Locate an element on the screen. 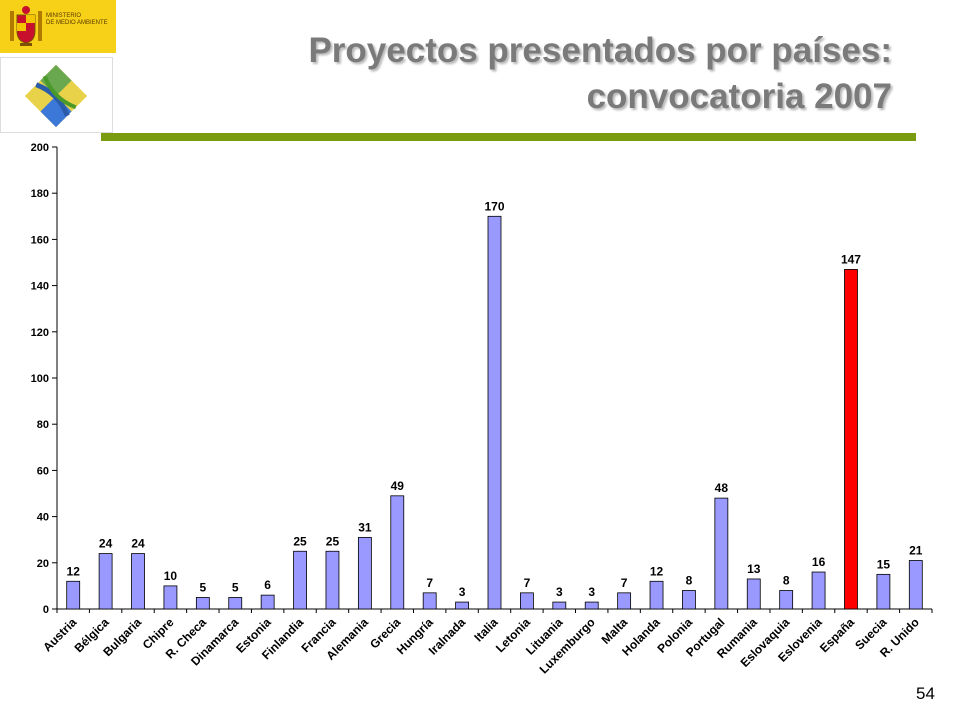 Image resolution: width=960 pixels, height=720 pixels. data-label: 6 is located at coordinates (267, 585).